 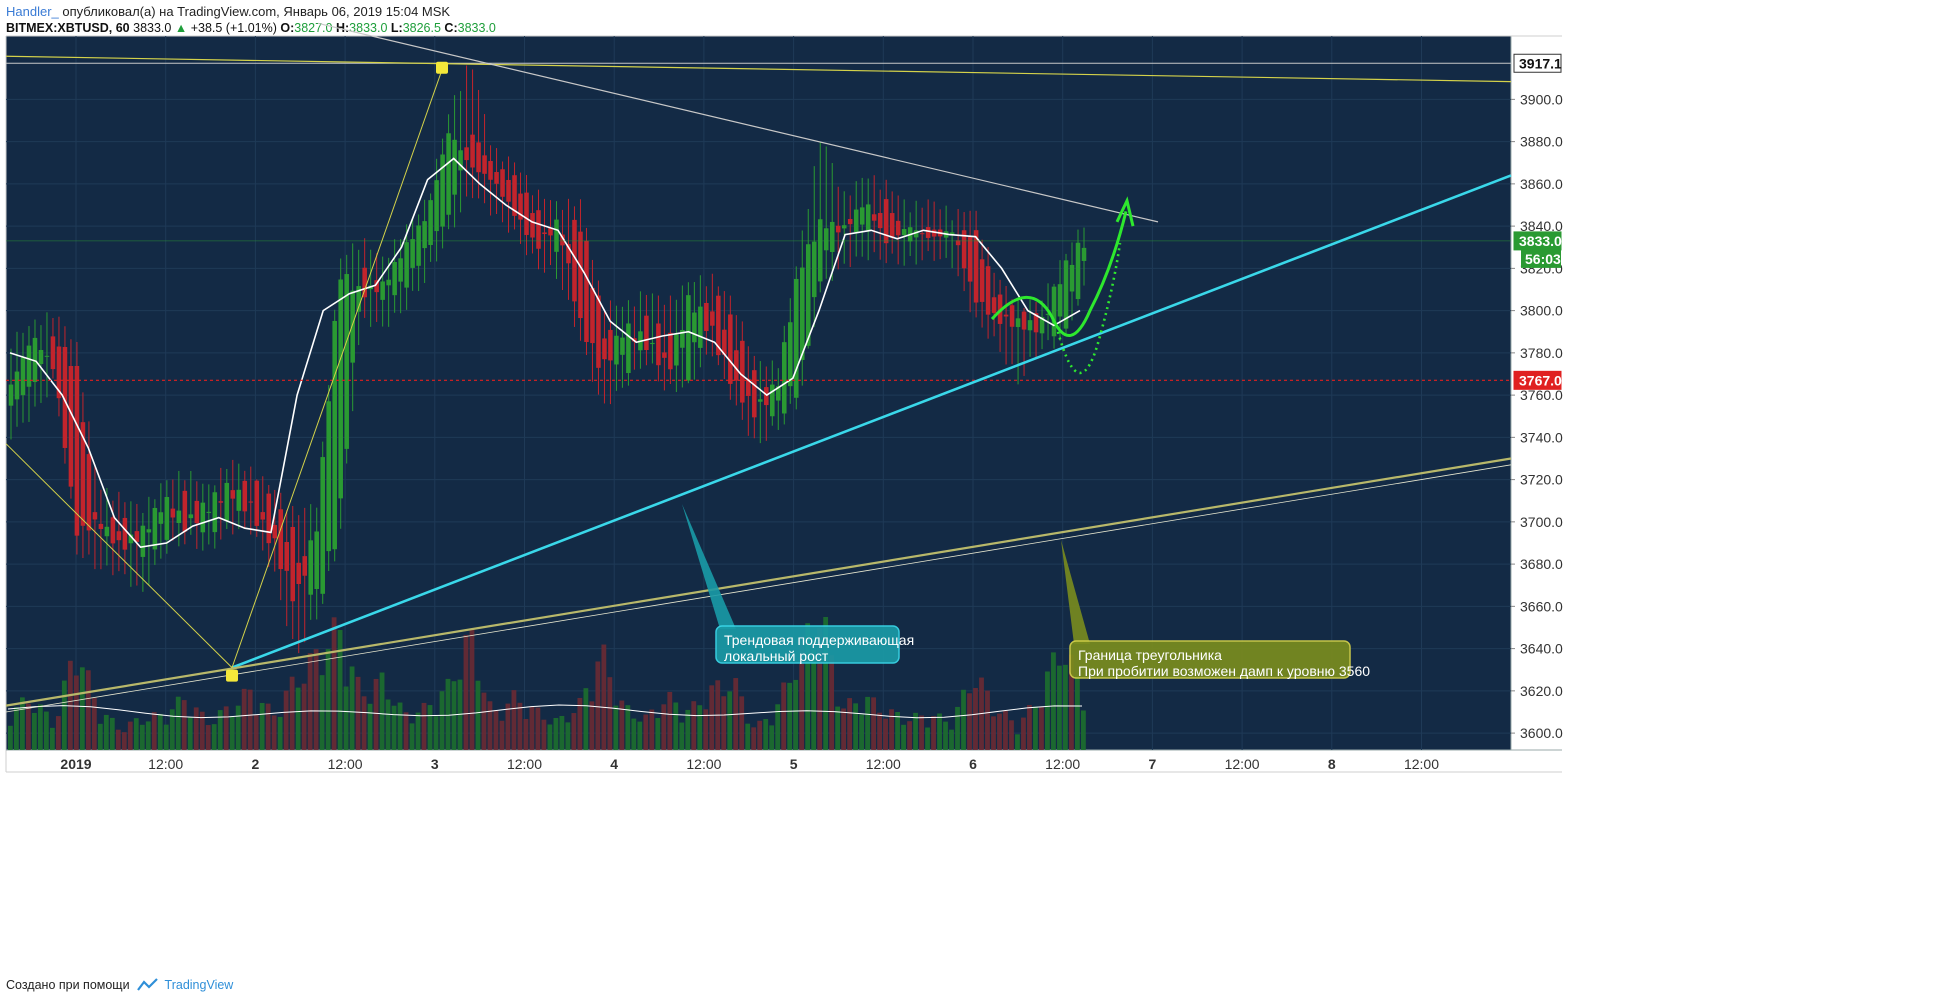 What do you see at coordinates (232, 675) in the screenshot?
I see `pivot-marker-low` at bounding box center [232, 675].